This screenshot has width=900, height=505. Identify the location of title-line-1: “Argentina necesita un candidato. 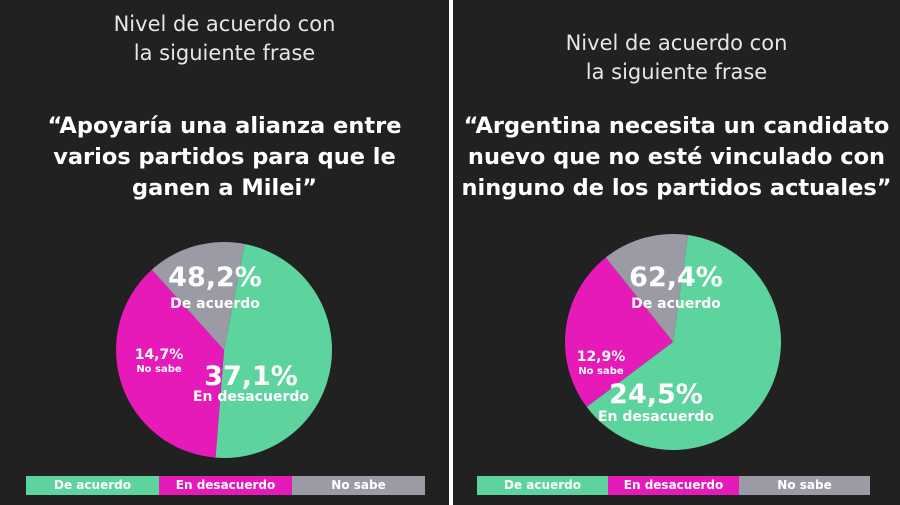
(676, 126).